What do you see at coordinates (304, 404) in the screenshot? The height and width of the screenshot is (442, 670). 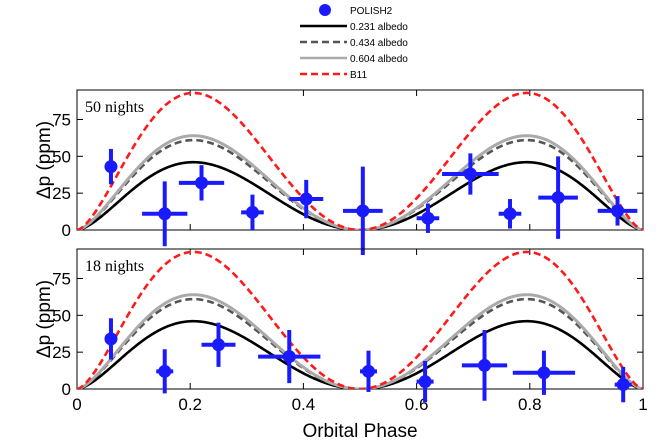 I see `x-tick-label: 0.4` at bounding box center [304, 404].